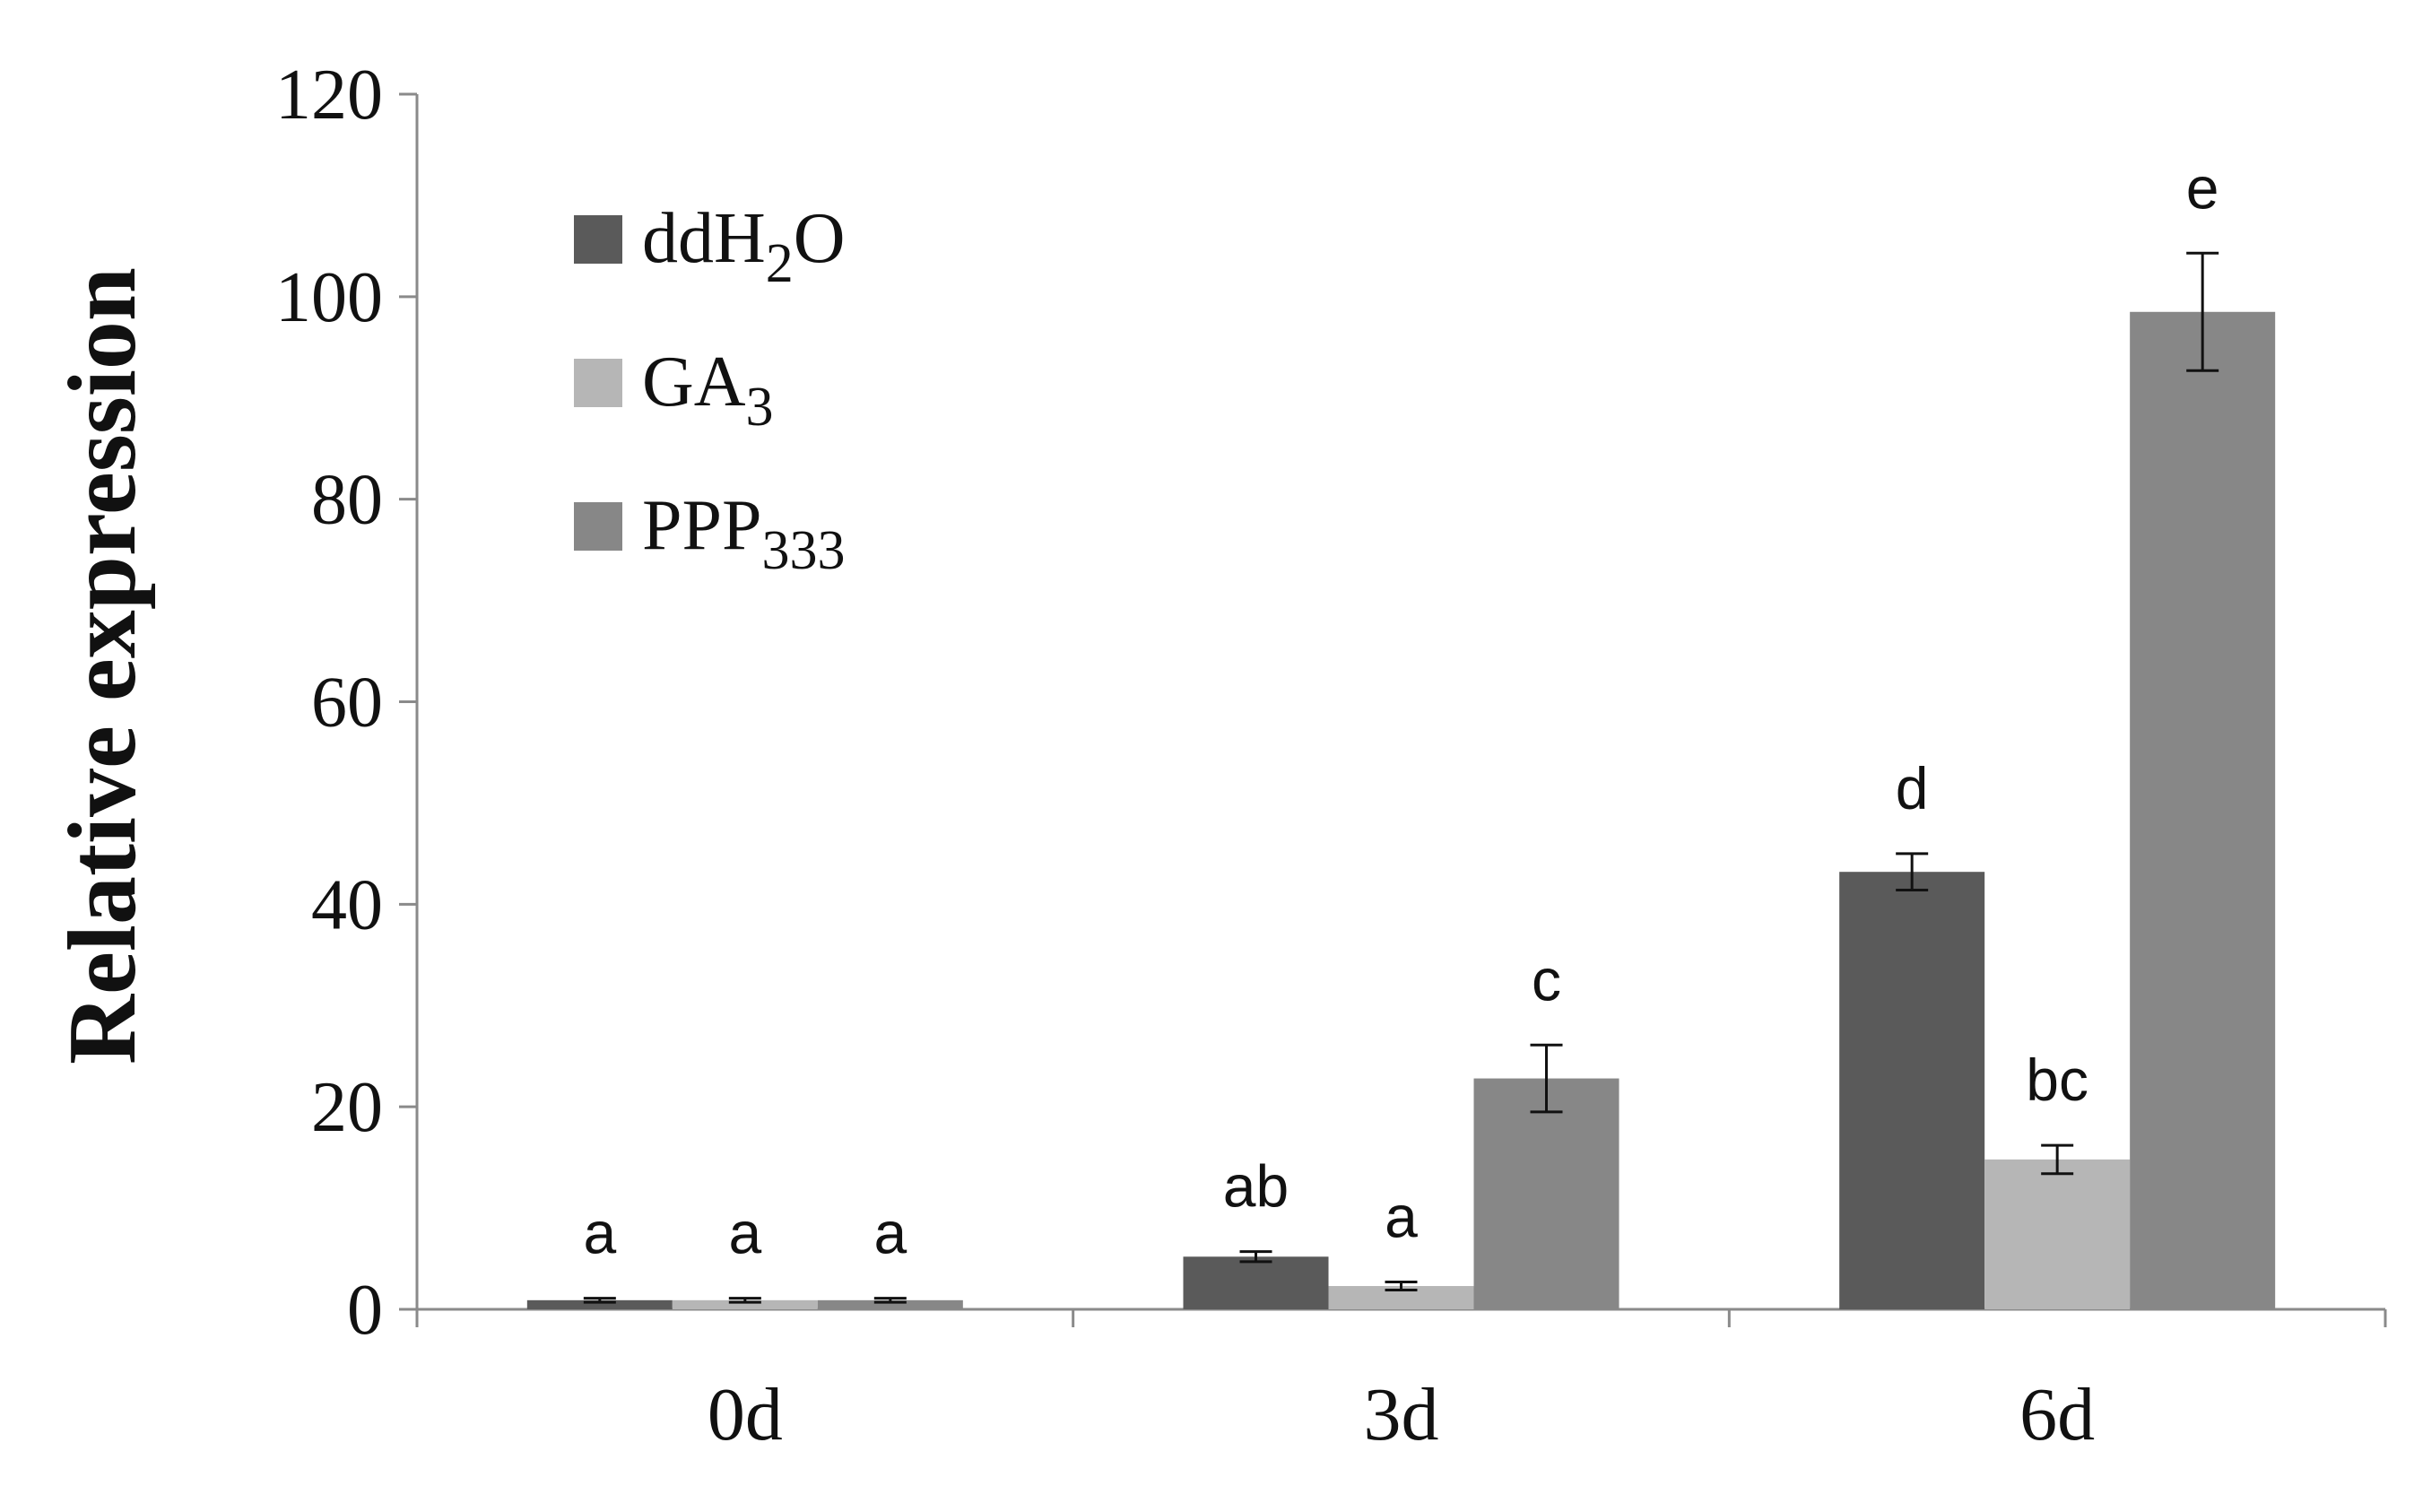  Describe the element at coordinates (329, 95) in the screenshot. I see `y-tick-label: 120` at that location.